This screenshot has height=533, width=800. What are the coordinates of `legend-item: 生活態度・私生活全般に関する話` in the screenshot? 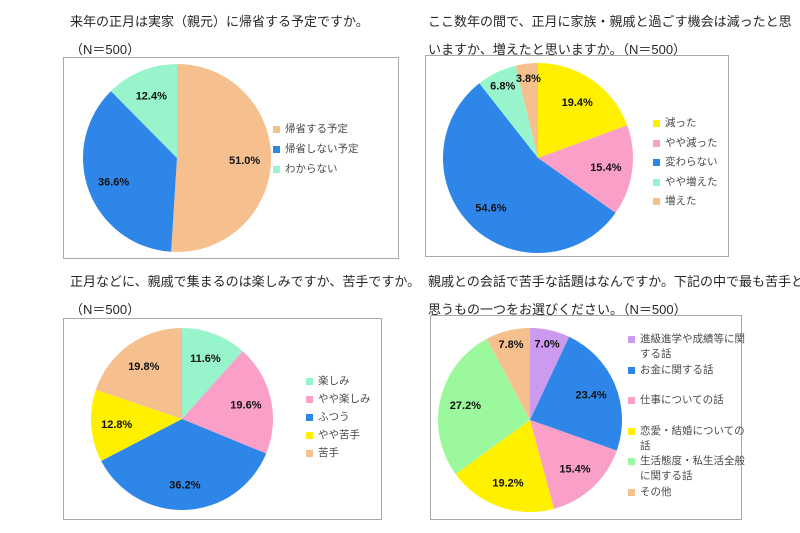 It's located at (687, 469).